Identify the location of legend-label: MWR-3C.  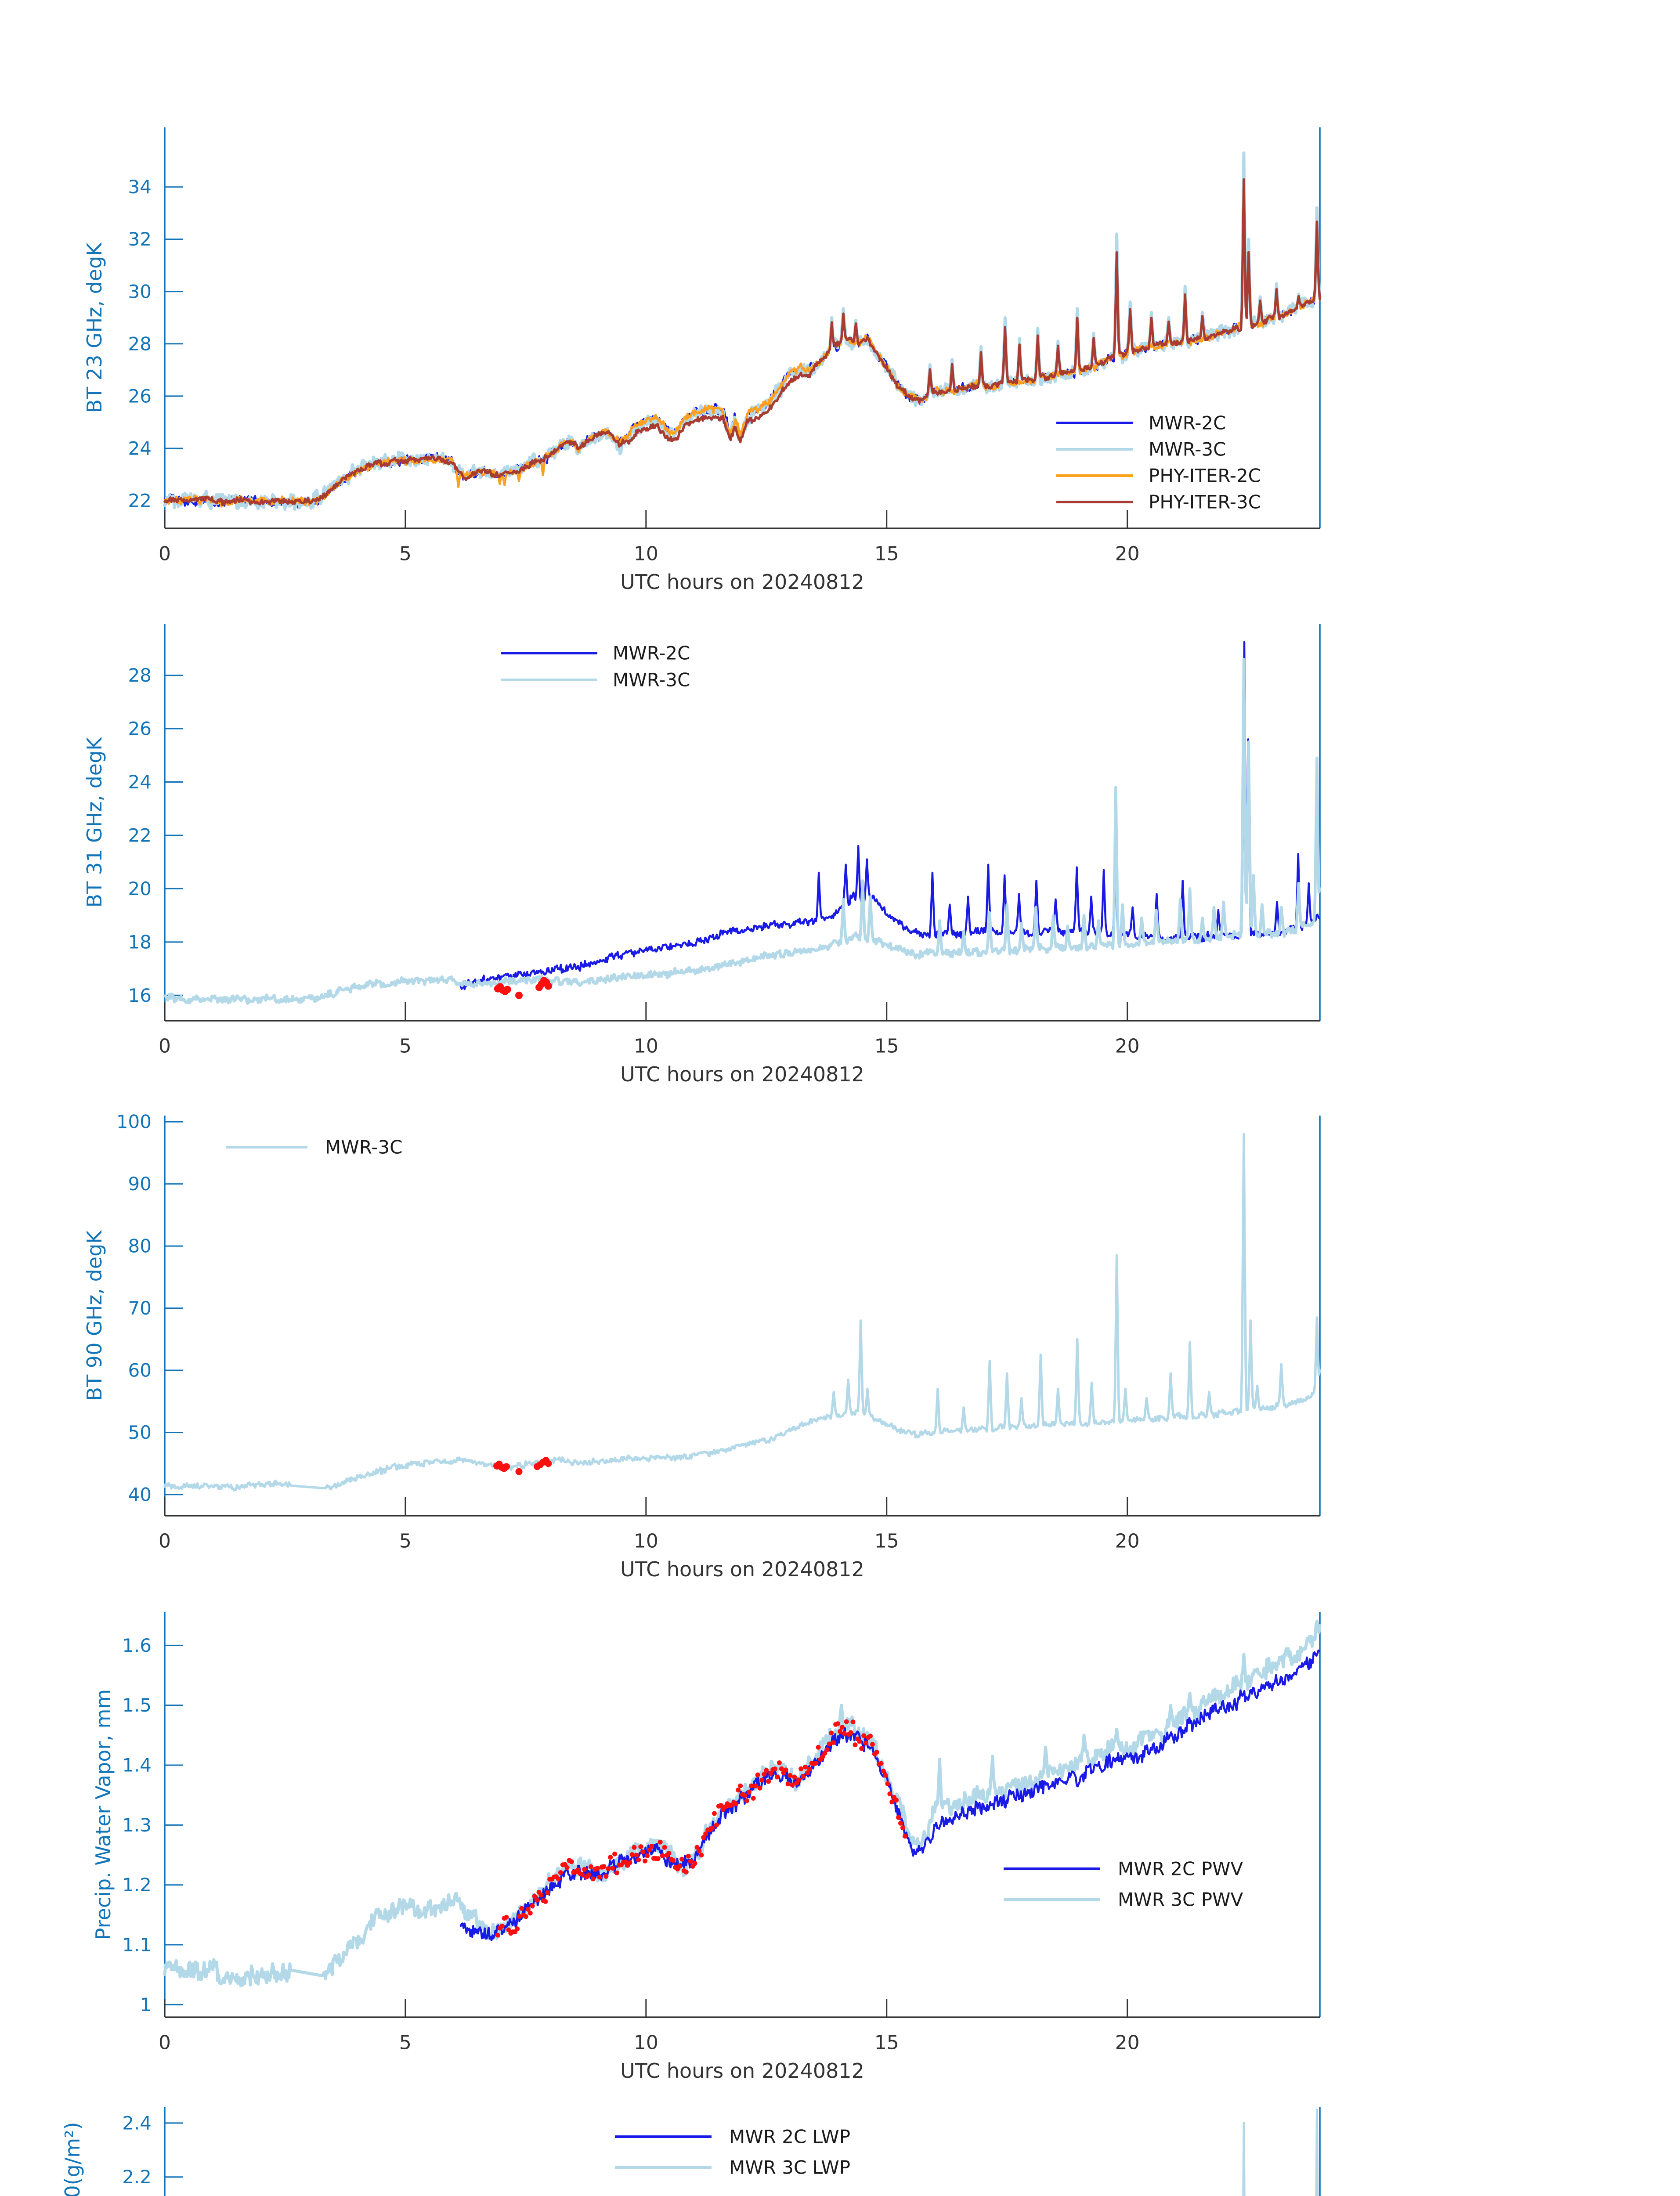
(364, 1147).